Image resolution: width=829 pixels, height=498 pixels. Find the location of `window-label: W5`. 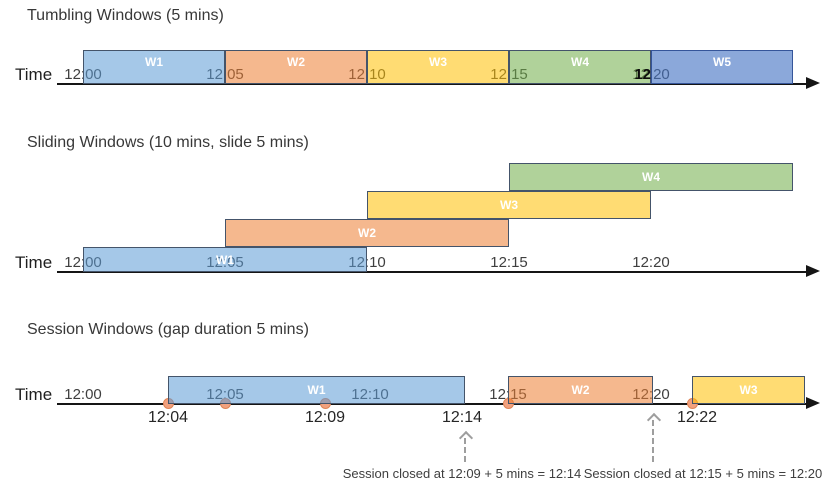

window-label: W5 is located at coordinates (722, 62).